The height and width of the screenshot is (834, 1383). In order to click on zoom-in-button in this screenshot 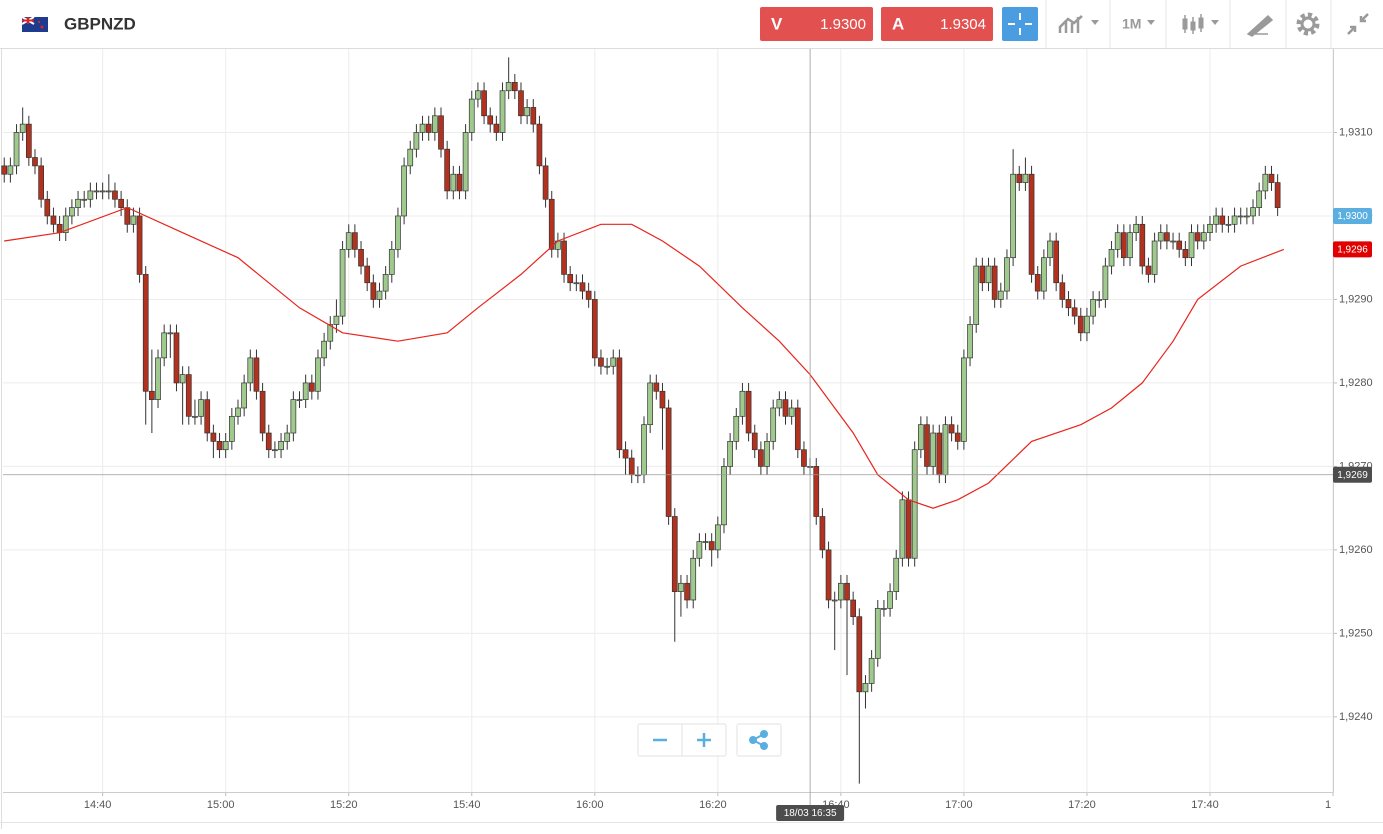, I will do `click(704, 740)`.